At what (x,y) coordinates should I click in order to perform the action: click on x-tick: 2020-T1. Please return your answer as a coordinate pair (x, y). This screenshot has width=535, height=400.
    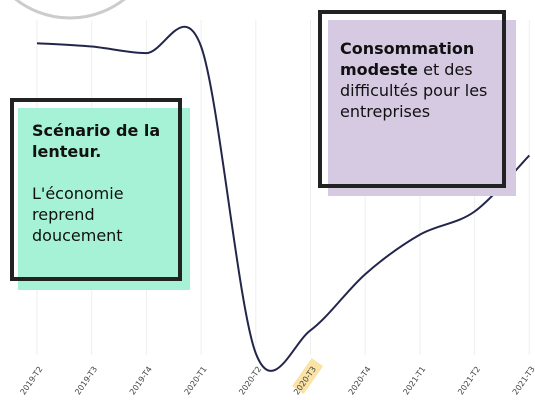
    Looking at the image, I should click on (196, 381).